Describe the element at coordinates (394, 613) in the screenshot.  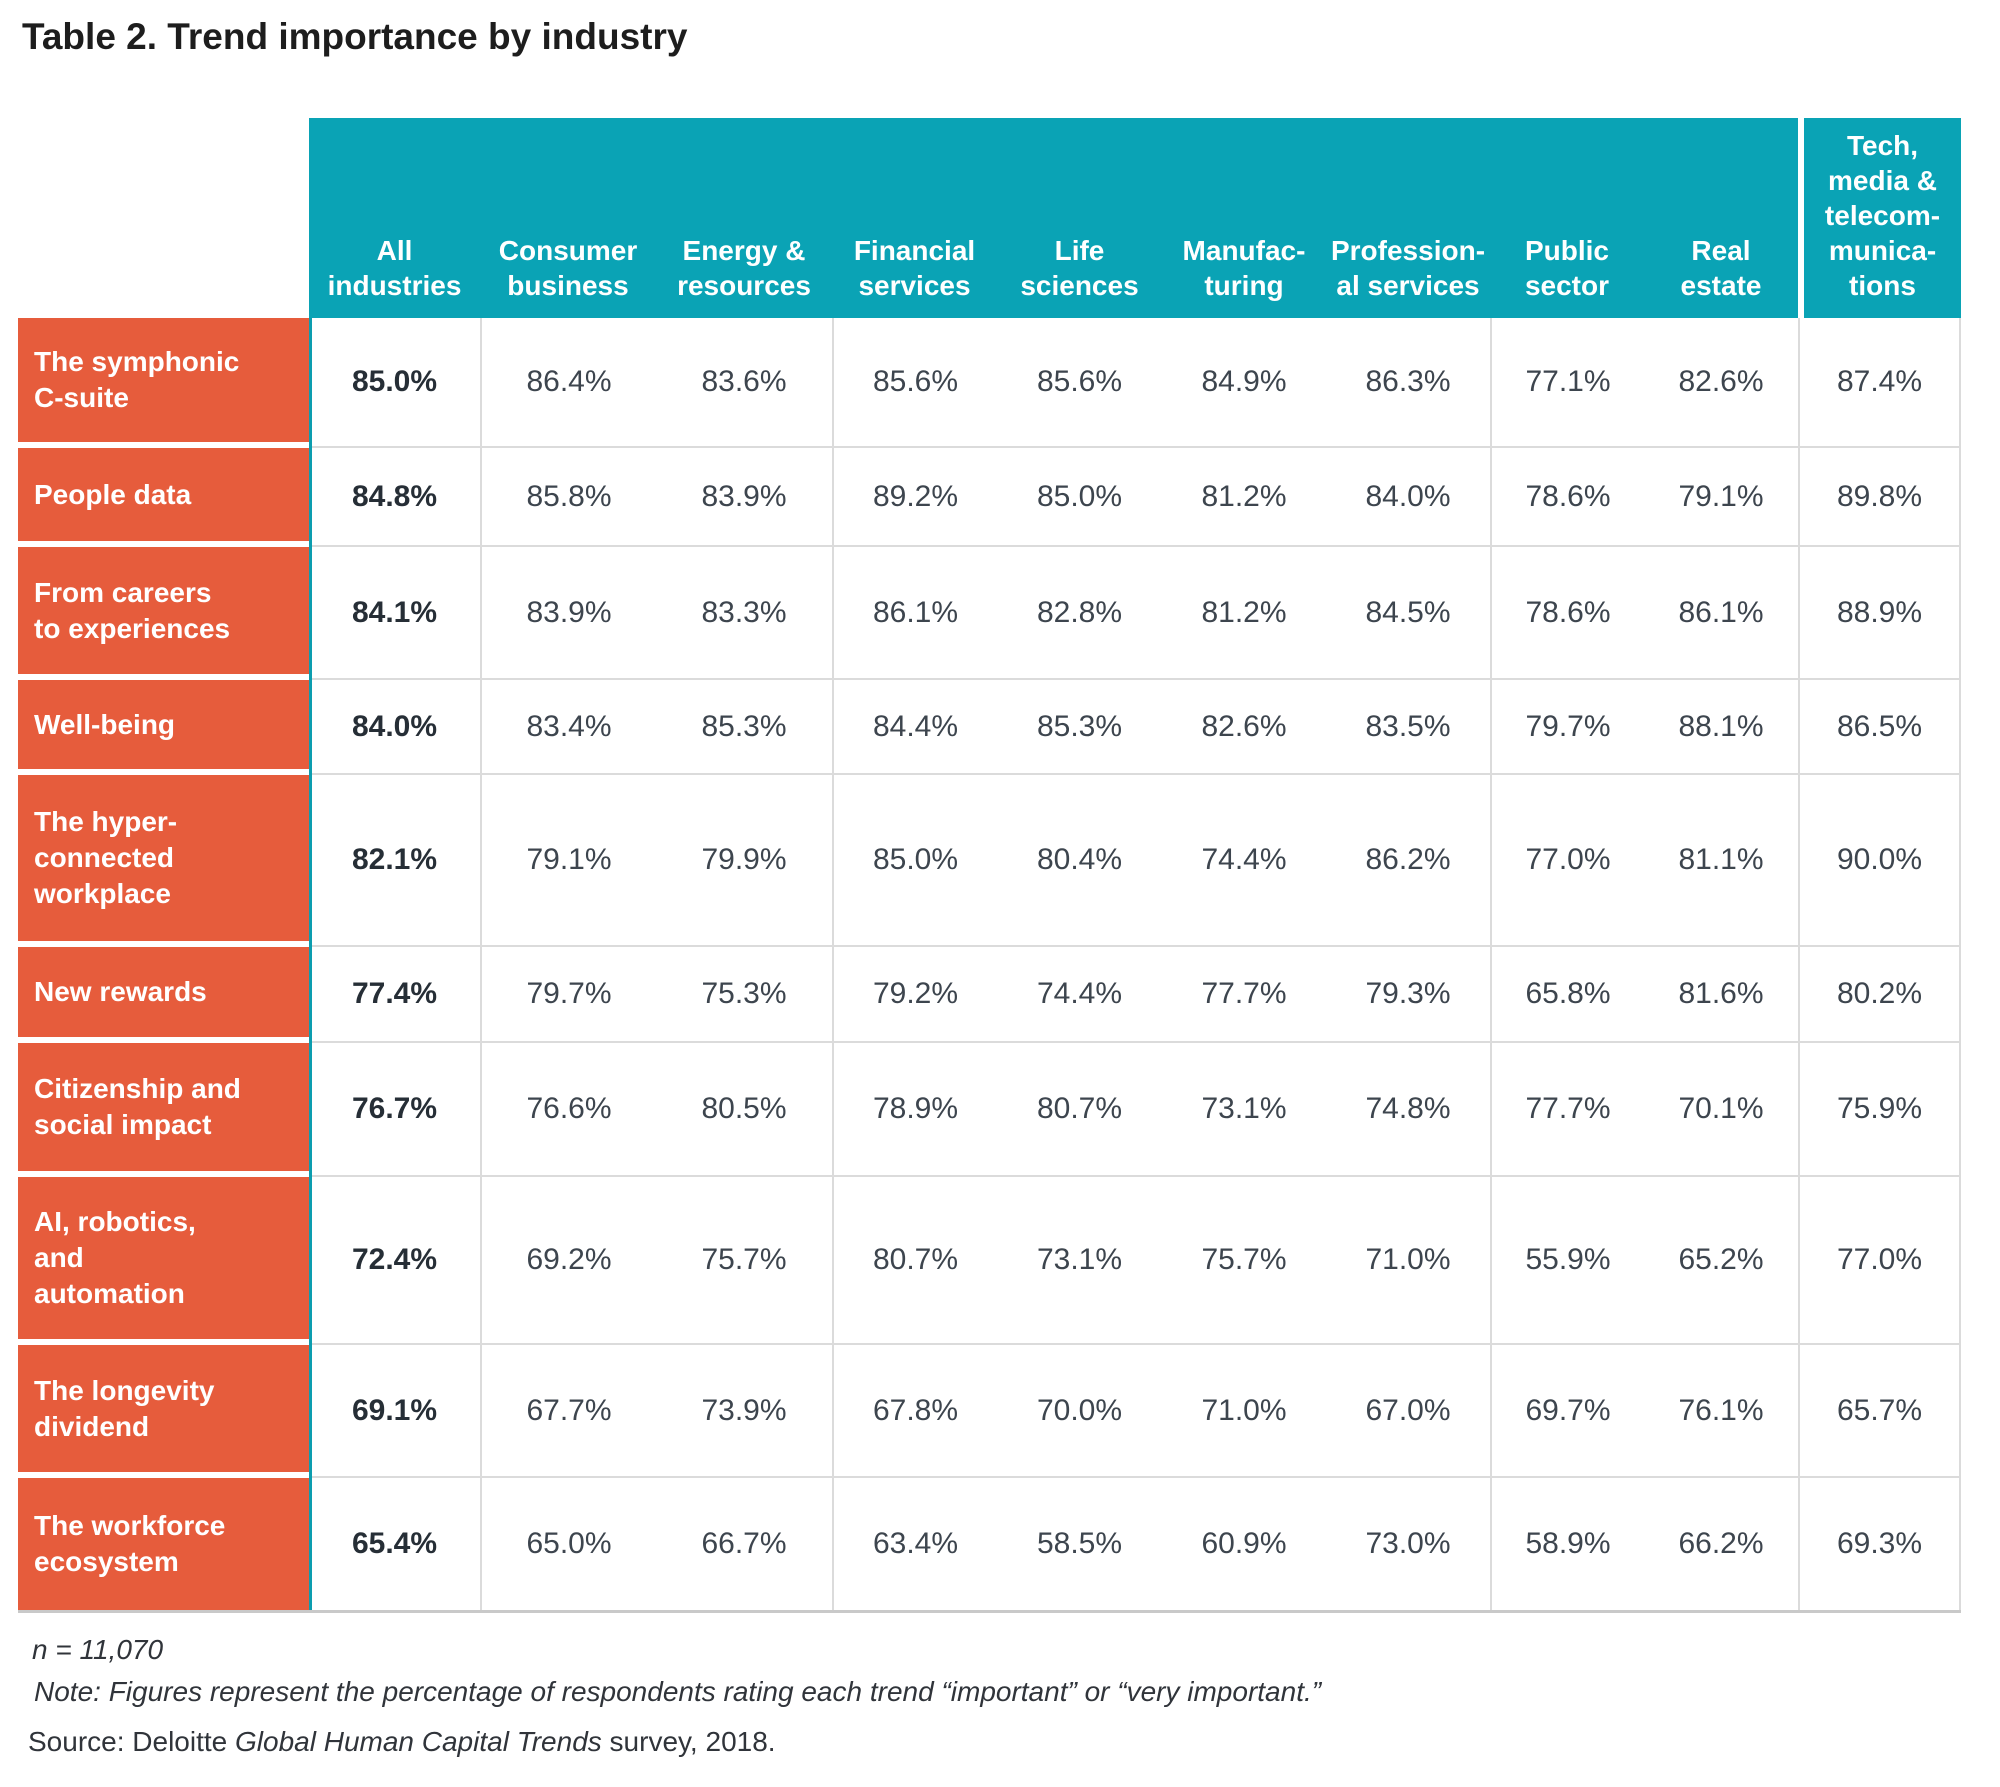
I see `data-cell: 84.1%` at that location.